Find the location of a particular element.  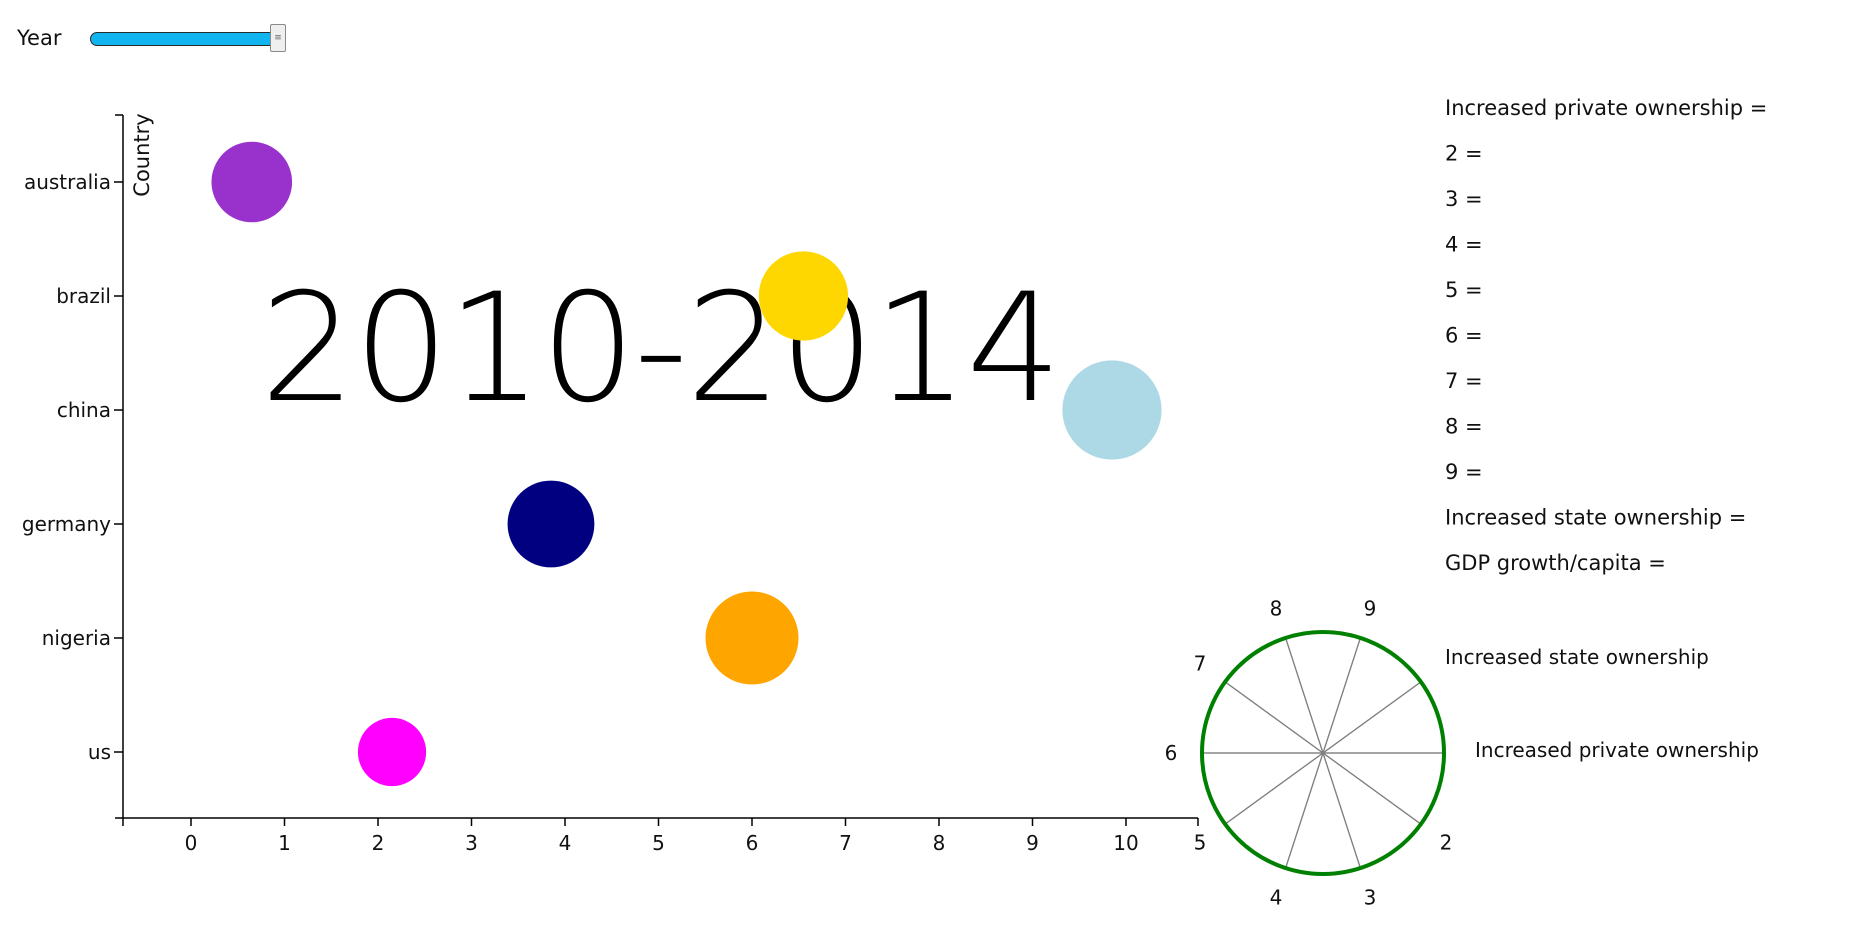

radial-spoke is located at coordinates (1323, 753).